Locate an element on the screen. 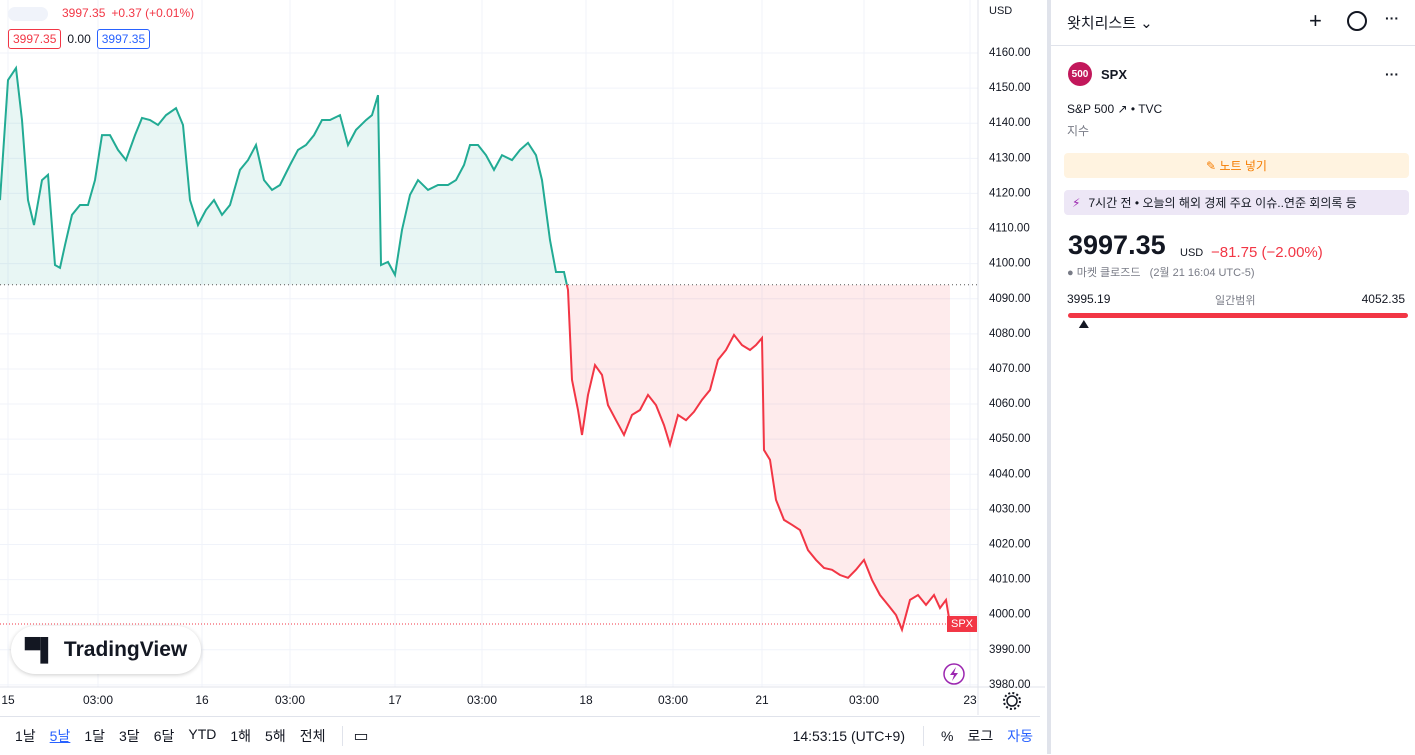 The image size is (1415, 755). range-button: 1해 is located at coordinates (241, 736).